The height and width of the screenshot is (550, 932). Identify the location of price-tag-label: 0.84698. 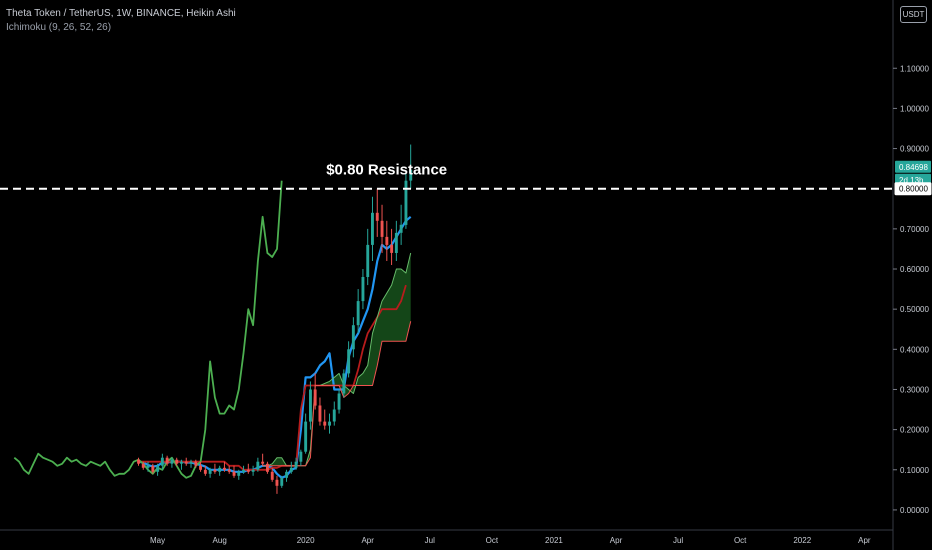
(913, 167).